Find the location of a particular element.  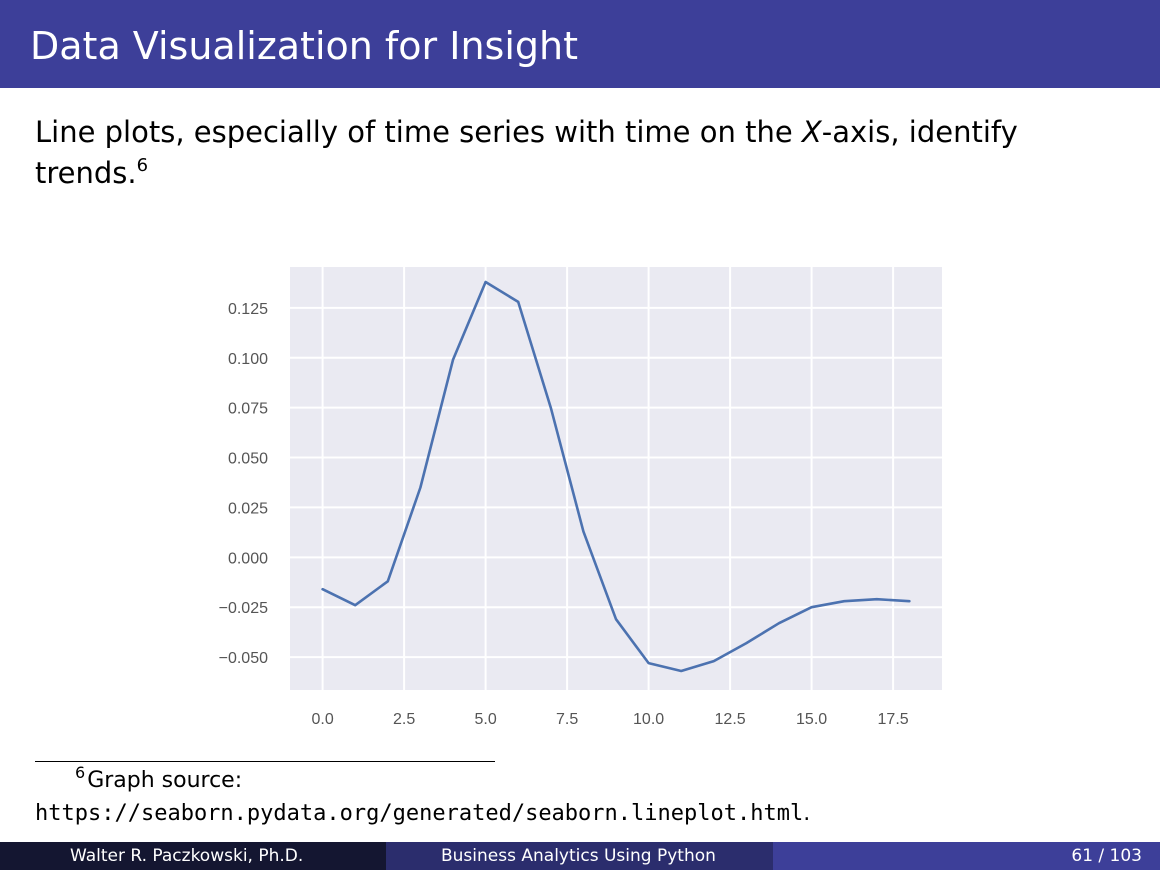

y-tick-label: −0.050 is located at coordinates (243, 658).